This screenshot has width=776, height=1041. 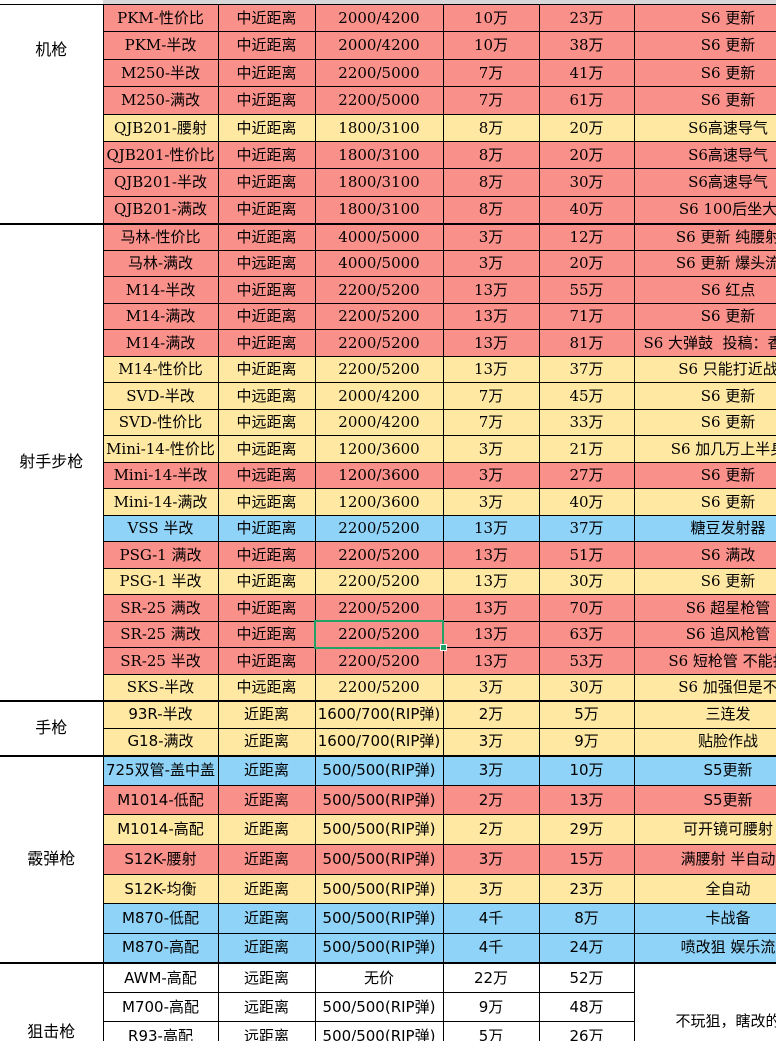 I want to click on cell-weapon-name: G18-满改, so click(x=160, y=742).